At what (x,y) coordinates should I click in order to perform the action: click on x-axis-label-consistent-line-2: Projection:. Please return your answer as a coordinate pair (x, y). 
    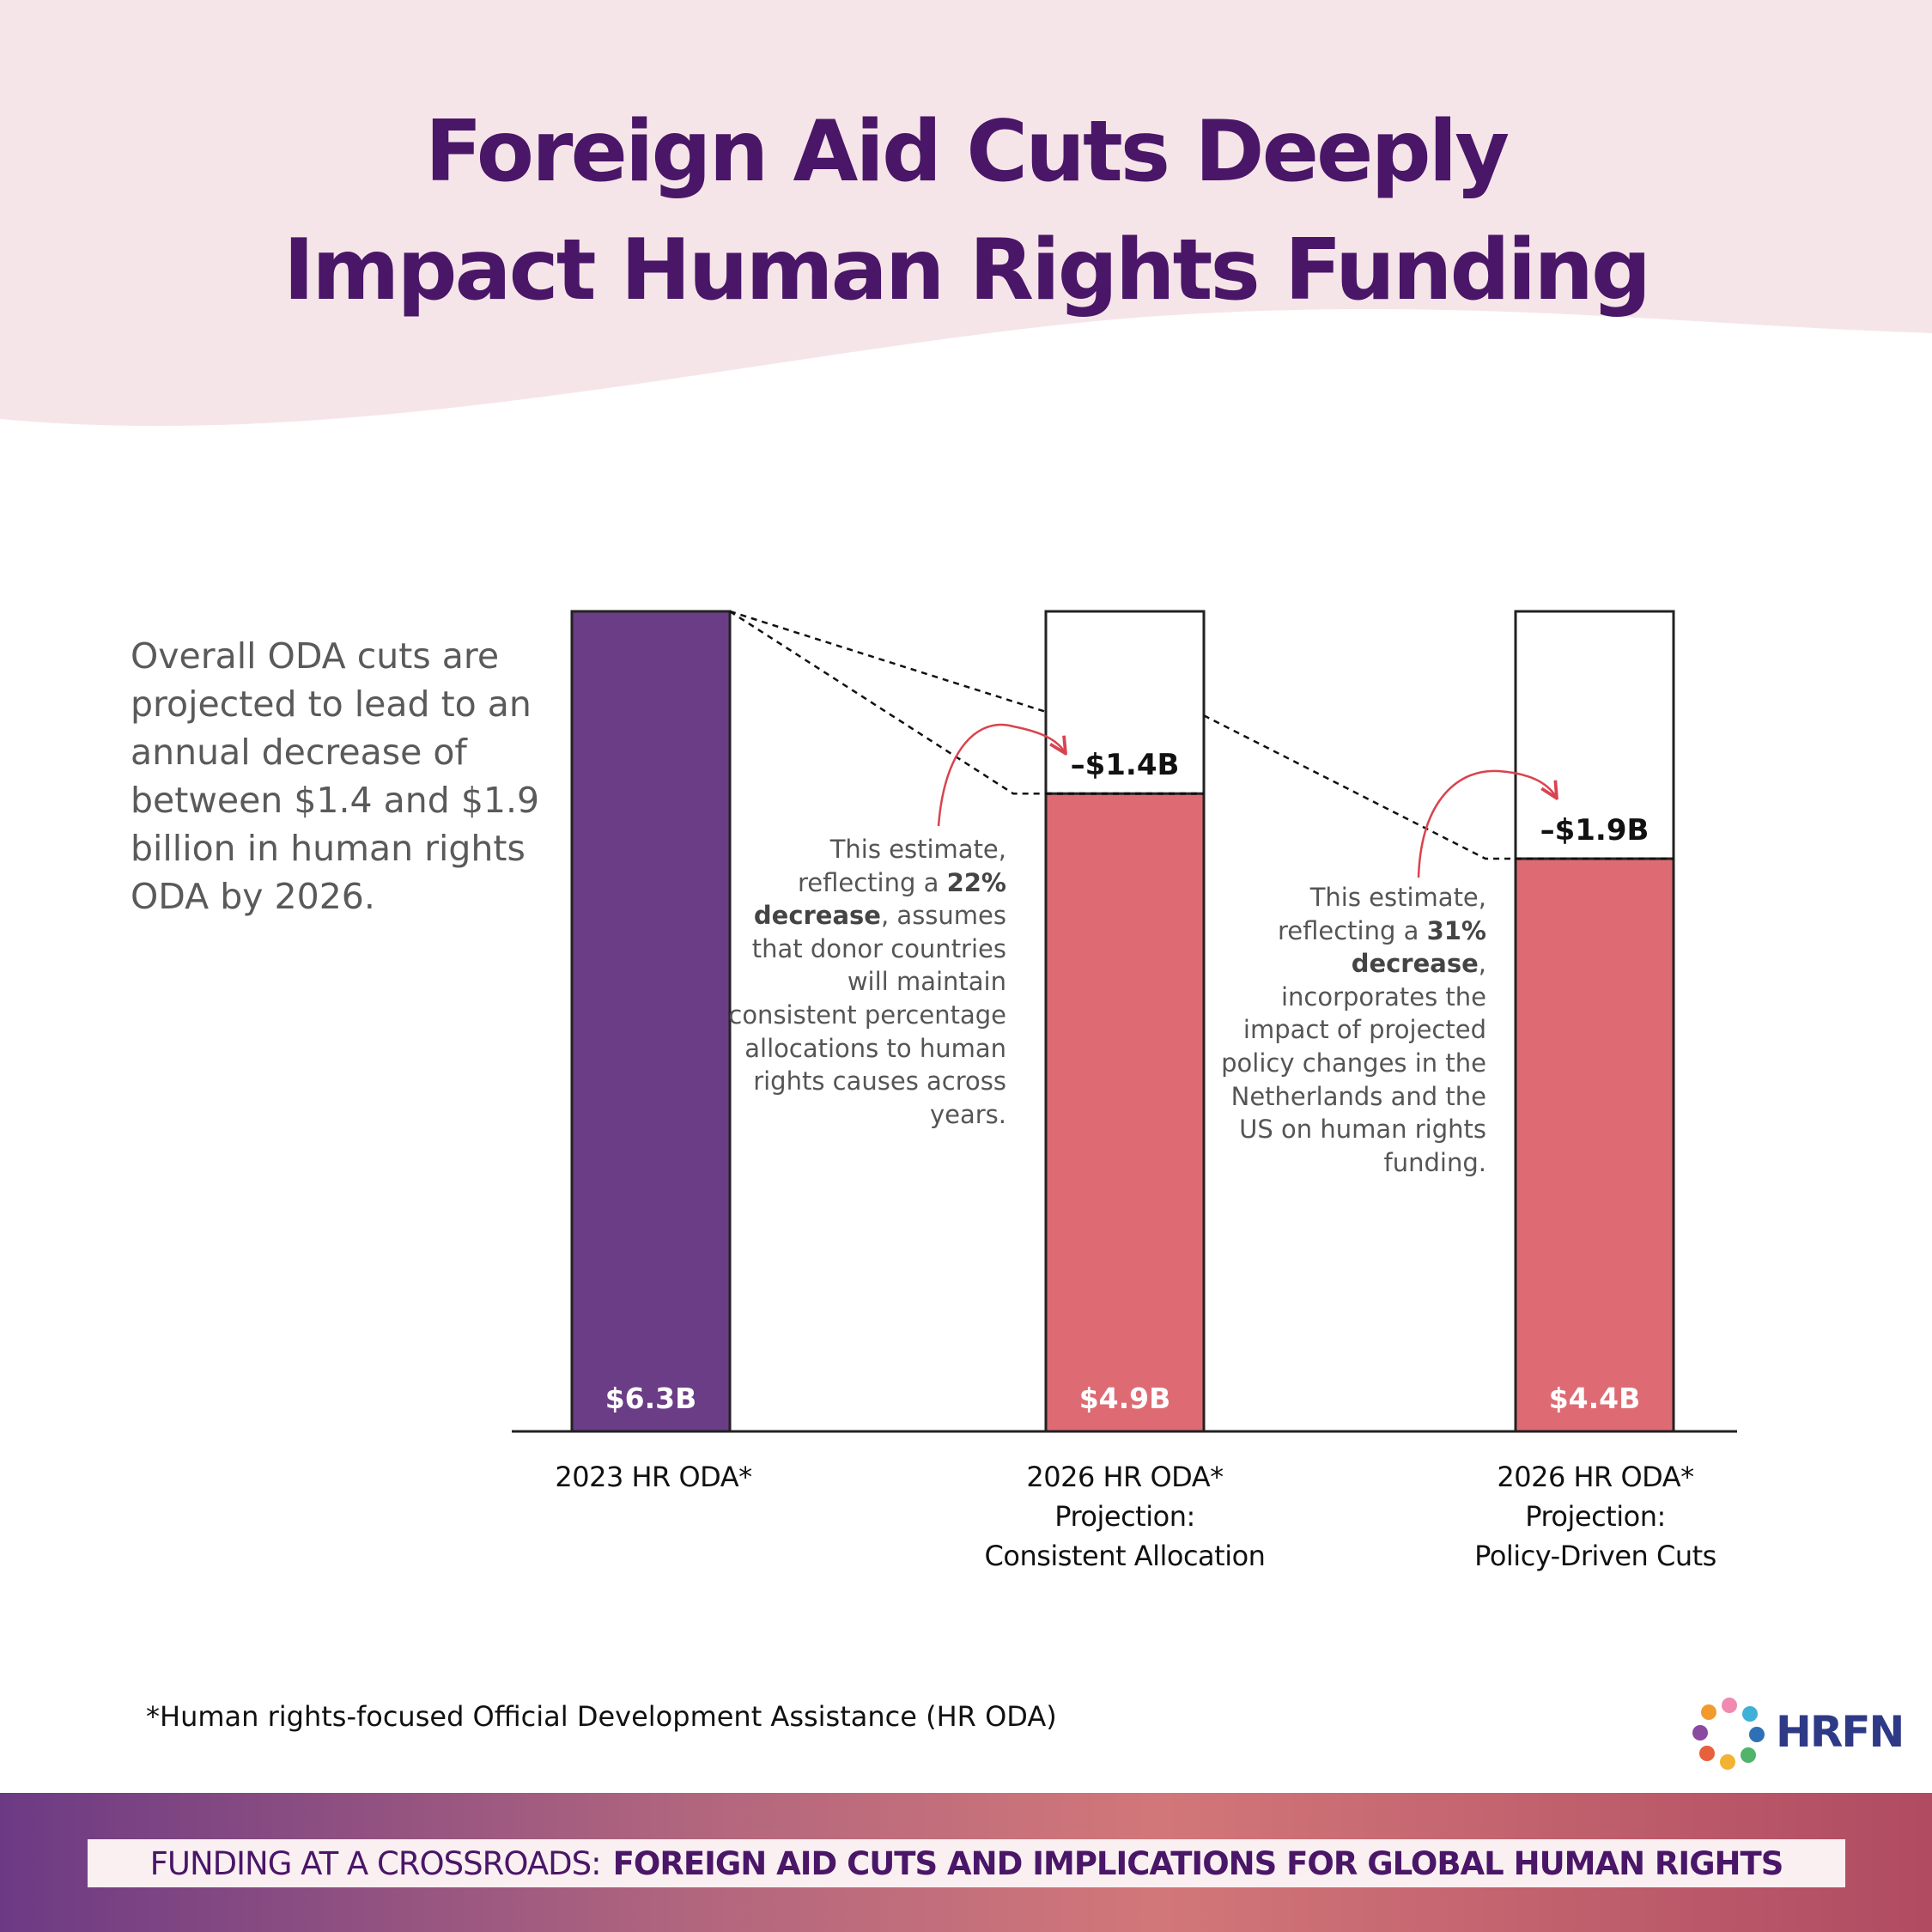
    Looking at the image, I should click on (1124, 1517).